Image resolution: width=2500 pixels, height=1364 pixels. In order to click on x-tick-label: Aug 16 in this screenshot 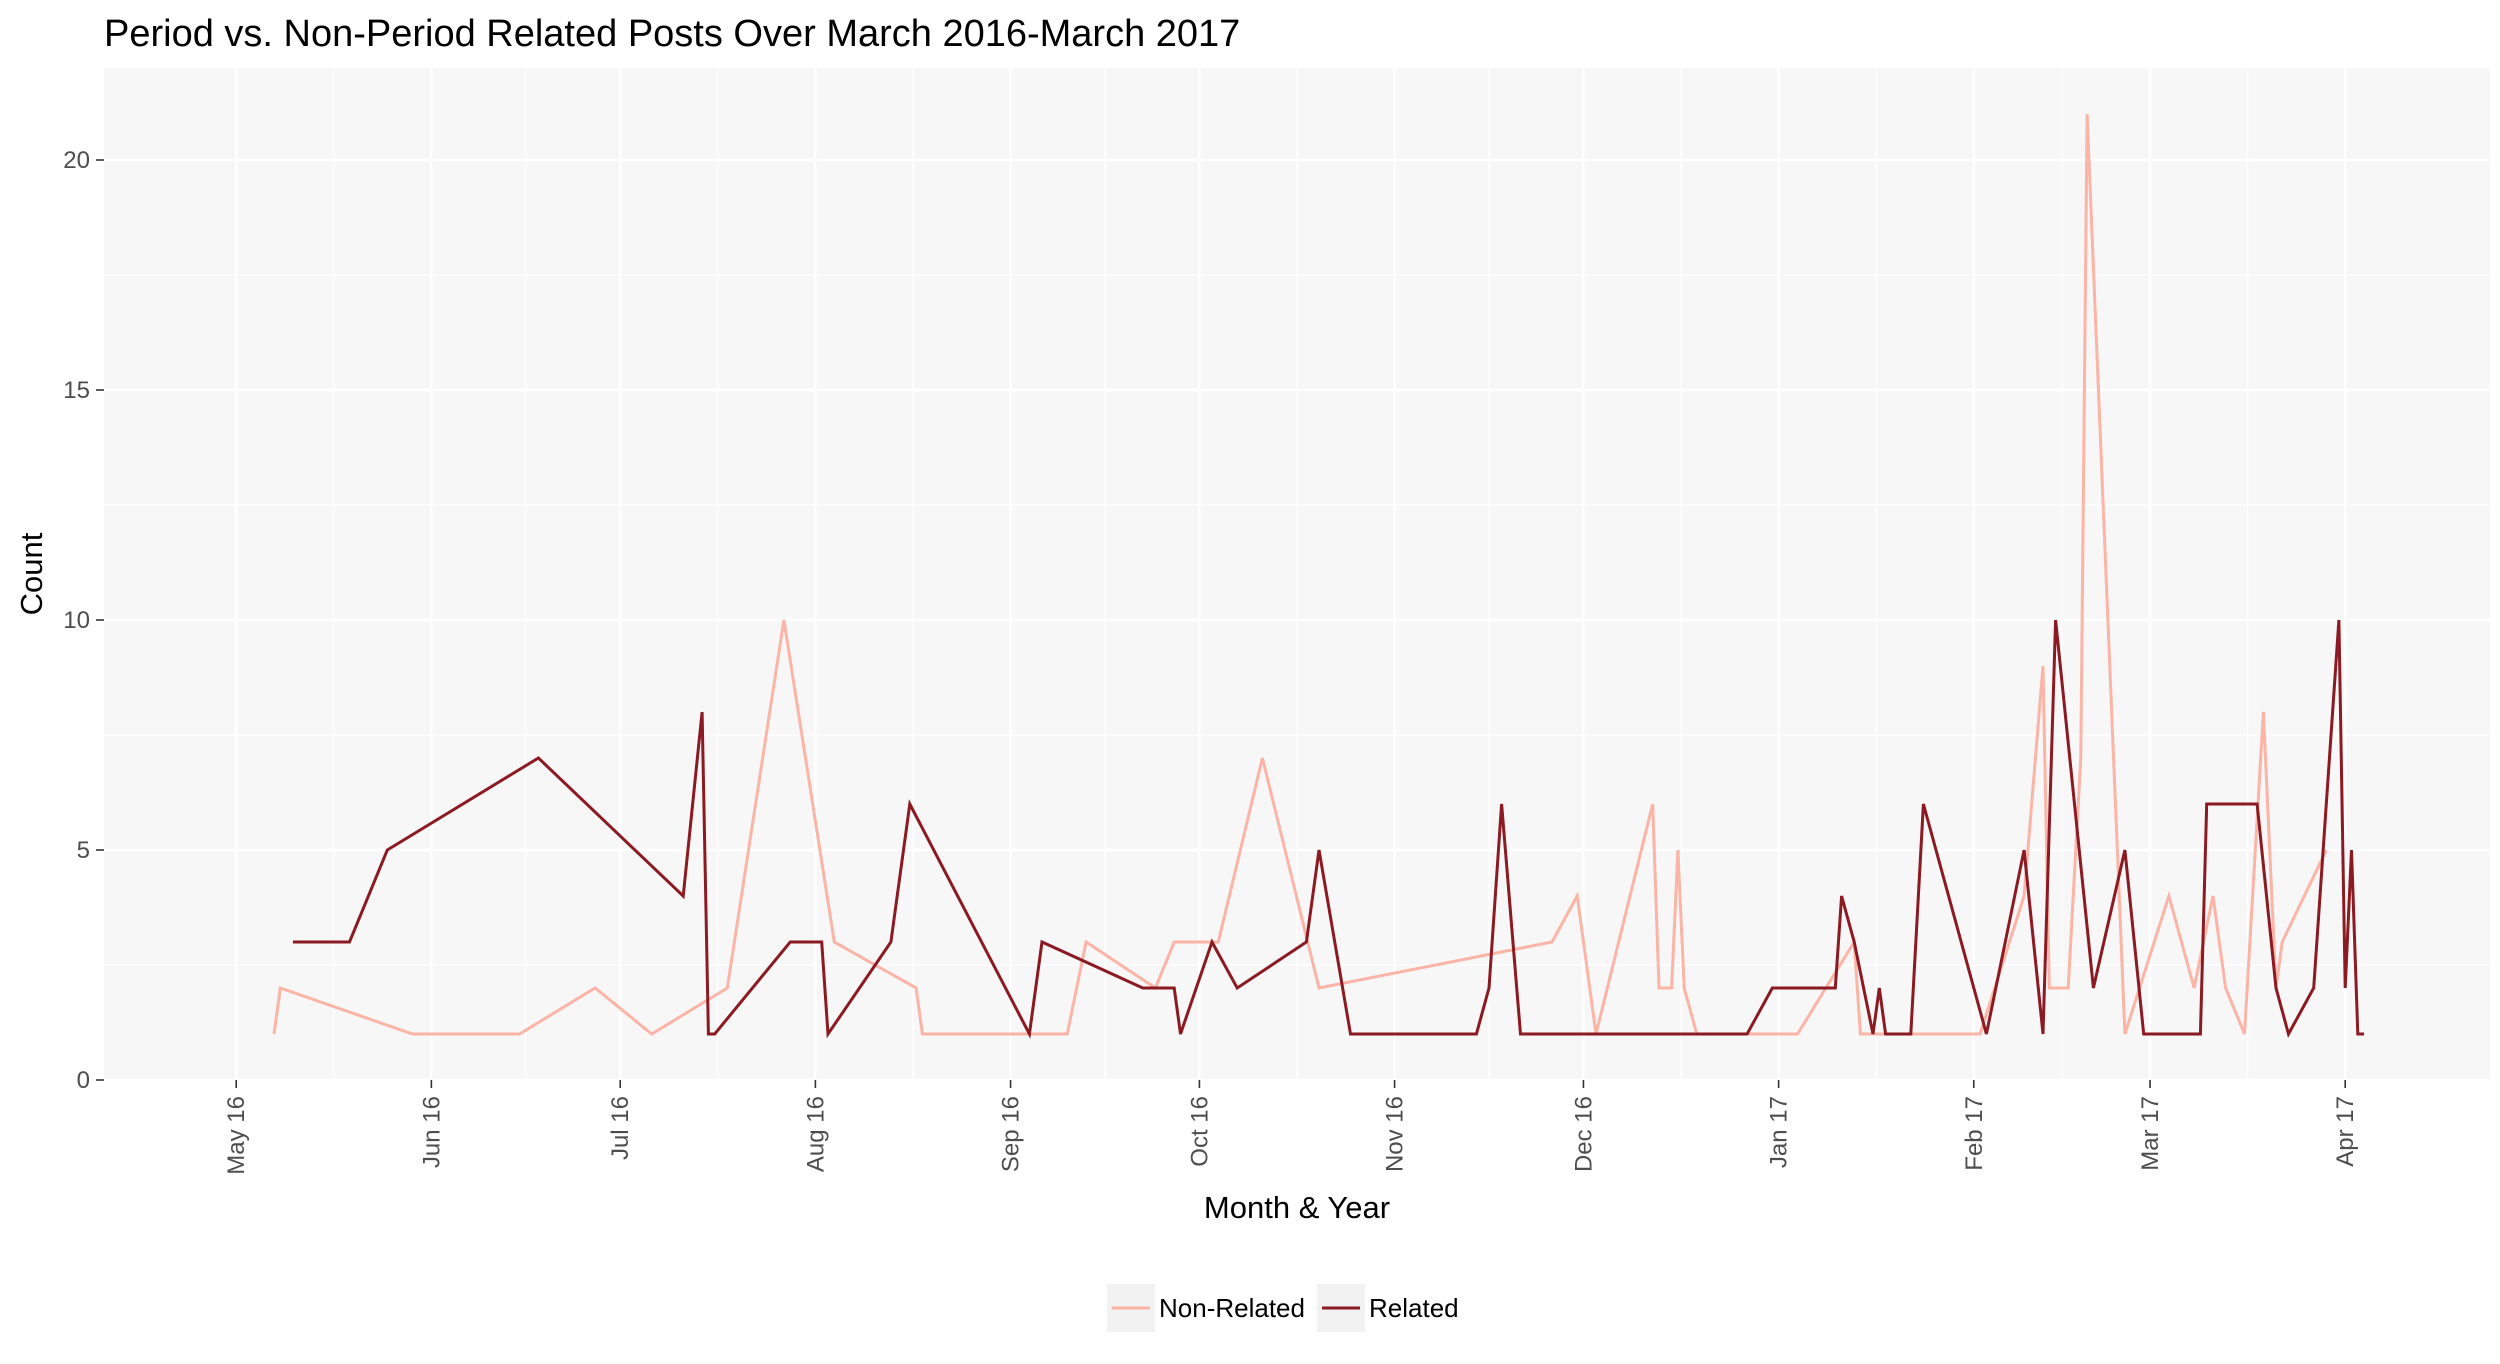, I will do `click(815, 1134)`.